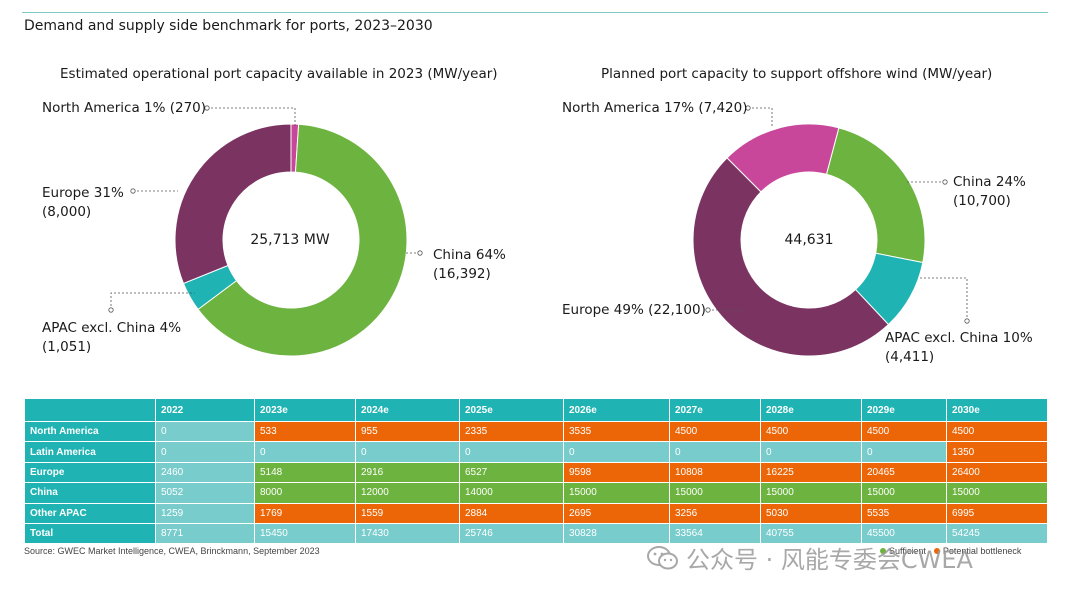  Describe the element at coordinates (907, 551) in the screenshot. I see `legend-label-sufficient: Sufficient` at that location.